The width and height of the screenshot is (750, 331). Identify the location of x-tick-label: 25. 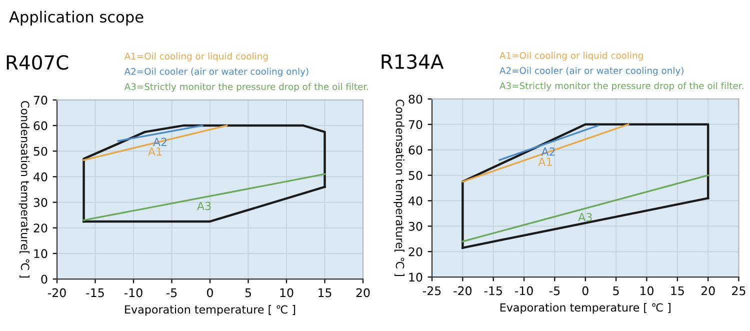
(739, 291).